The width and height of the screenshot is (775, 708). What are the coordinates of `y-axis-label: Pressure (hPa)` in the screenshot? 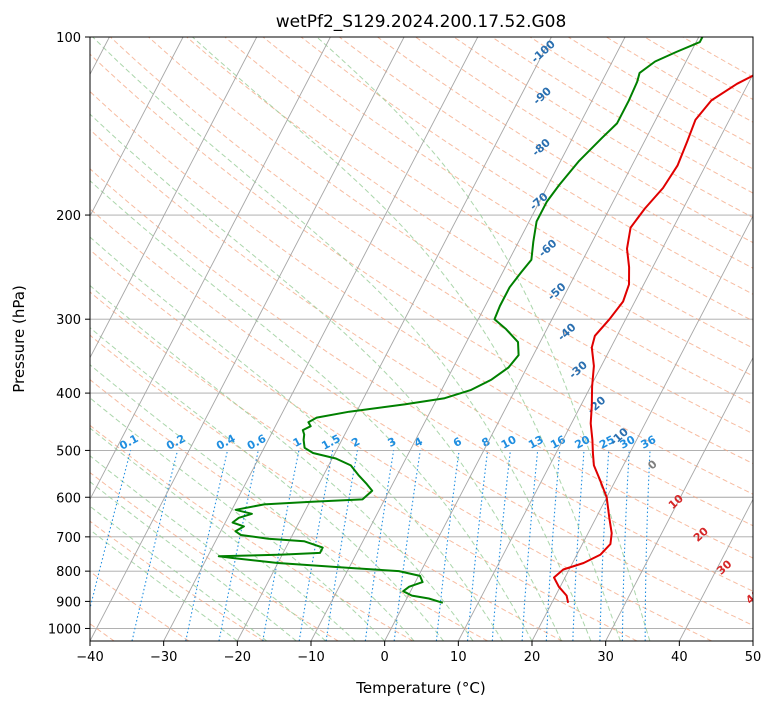 It's located at (19, 339).